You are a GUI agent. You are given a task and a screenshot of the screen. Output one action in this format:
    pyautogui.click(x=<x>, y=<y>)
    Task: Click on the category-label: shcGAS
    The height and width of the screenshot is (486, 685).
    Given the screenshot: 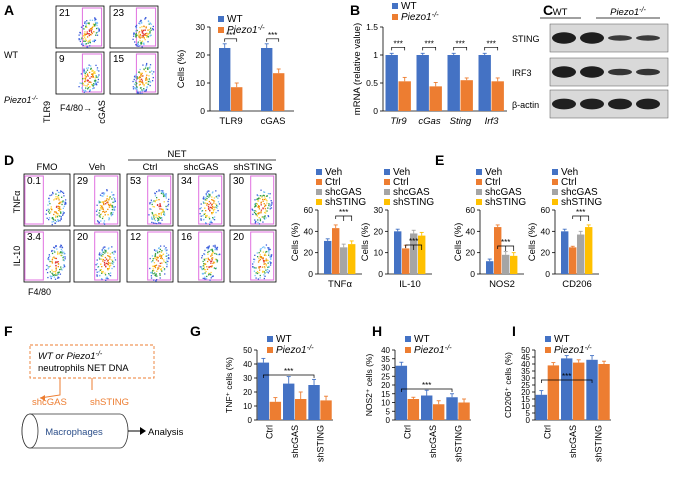 What is the action you would take?
    pyautogui.click(x=433, y=441)
    